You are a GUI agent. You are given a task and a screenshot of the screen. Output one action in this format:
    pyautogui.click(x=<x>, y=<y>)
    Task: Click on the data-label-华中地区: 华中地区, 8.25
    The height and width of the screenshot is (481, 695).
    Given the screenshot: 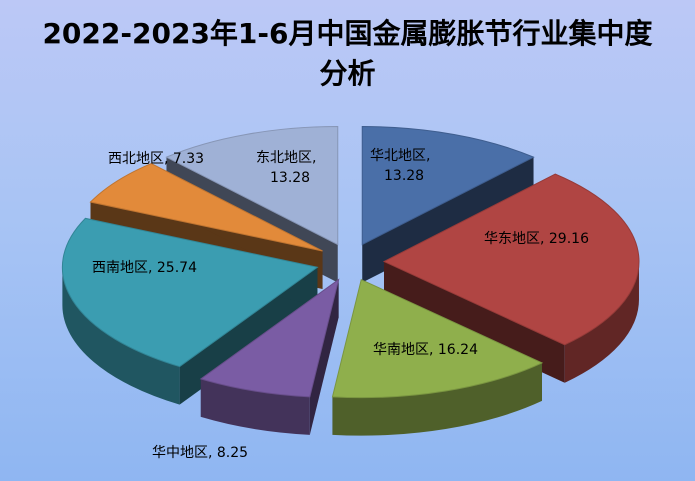 What is the action you would take?
    pyautogui.click(x=200, y=453)
    